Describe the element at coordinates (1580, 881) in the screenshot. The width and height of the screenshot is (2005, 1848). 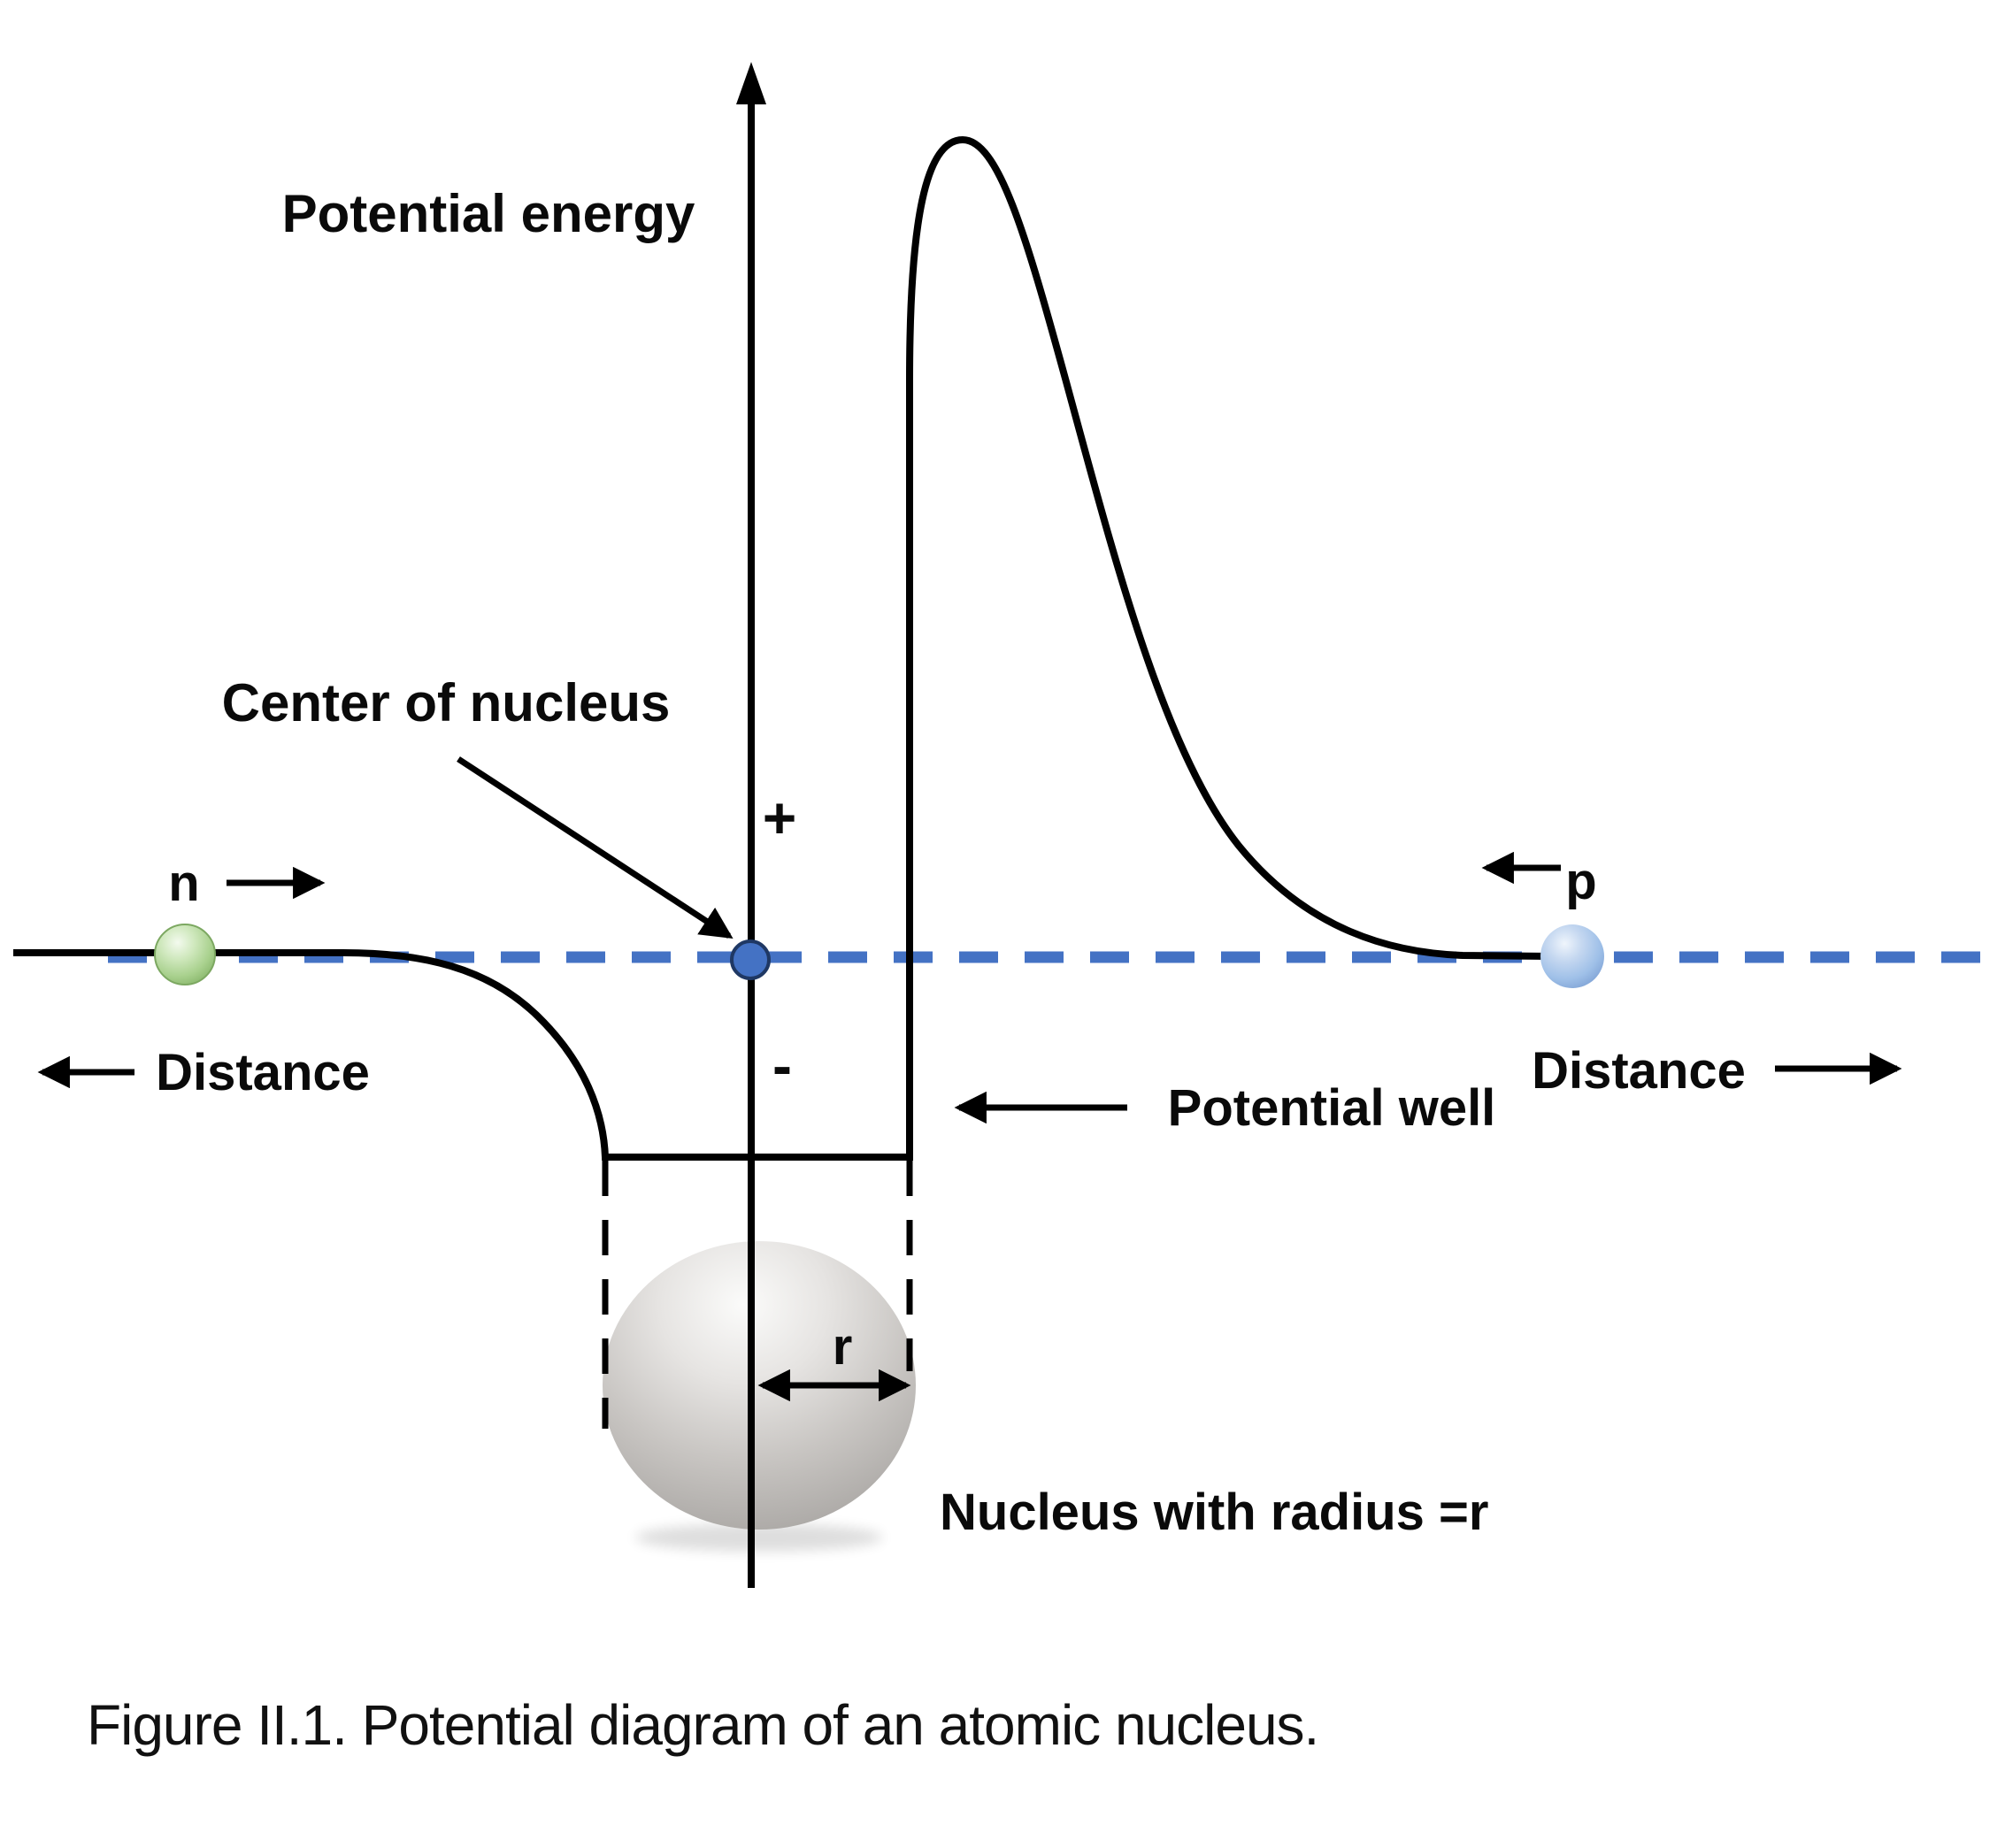
I see `proton-label: p` at that location.